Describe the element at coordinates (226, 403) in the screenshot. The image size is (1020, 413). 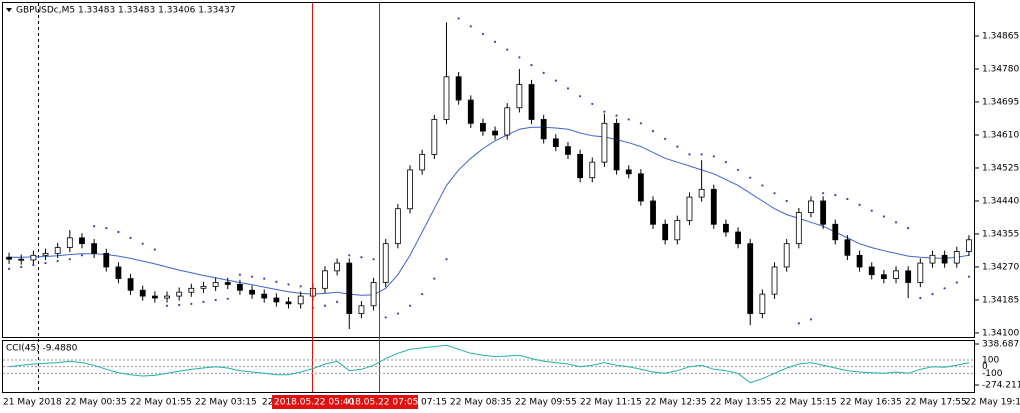
I see `x-tick-label: 22 May 03:15` at that location.